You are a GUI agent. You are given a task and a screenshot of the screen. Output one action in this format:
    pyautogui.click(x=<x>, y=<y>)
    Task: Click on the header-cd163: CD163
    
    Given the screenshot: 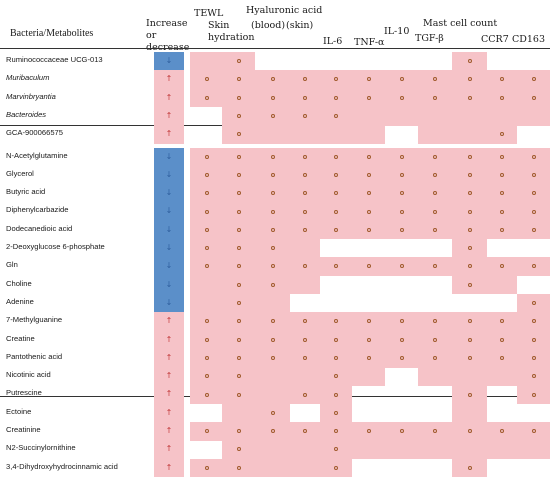 What is the action you would take?
    pyautogui.click(x=529, y=39)
    